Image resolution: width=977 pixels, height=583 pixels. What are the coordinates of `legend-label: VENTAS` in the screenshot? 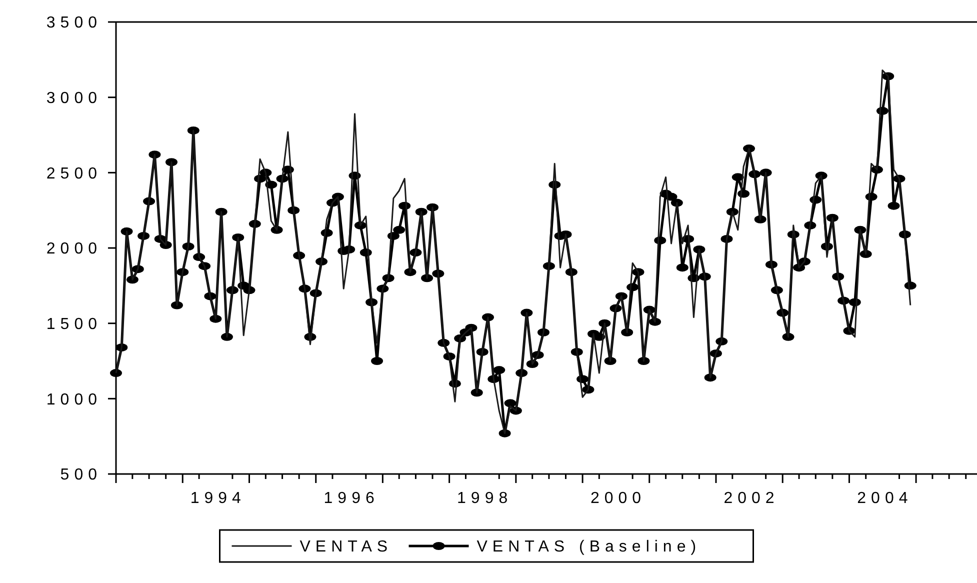 It's located at (346, 547).